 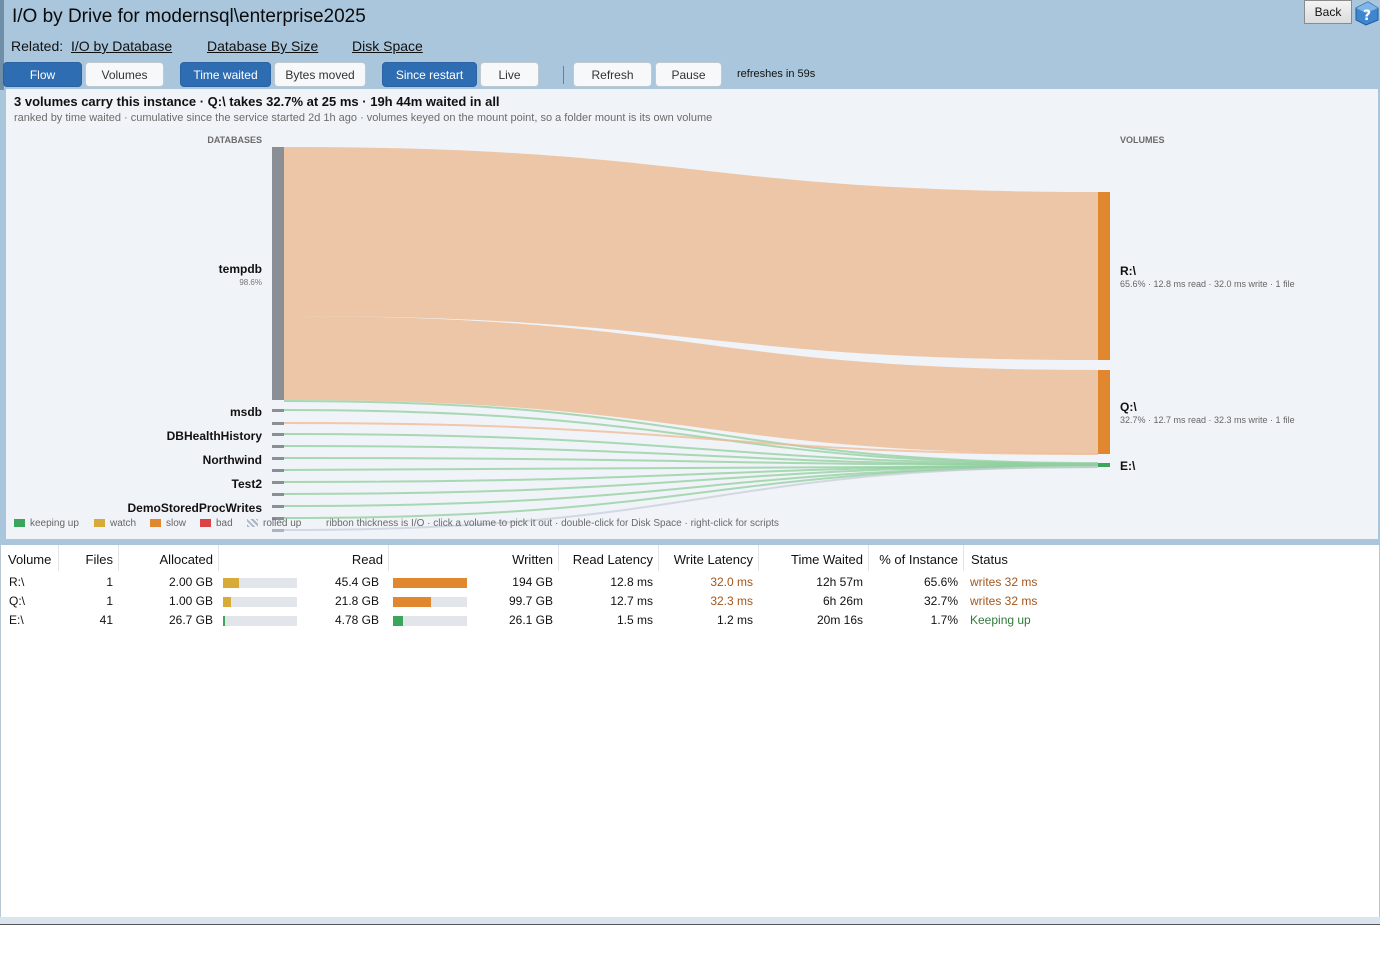 I want to click on volumes-toggle: Volumes, so click(x=124, y=74).